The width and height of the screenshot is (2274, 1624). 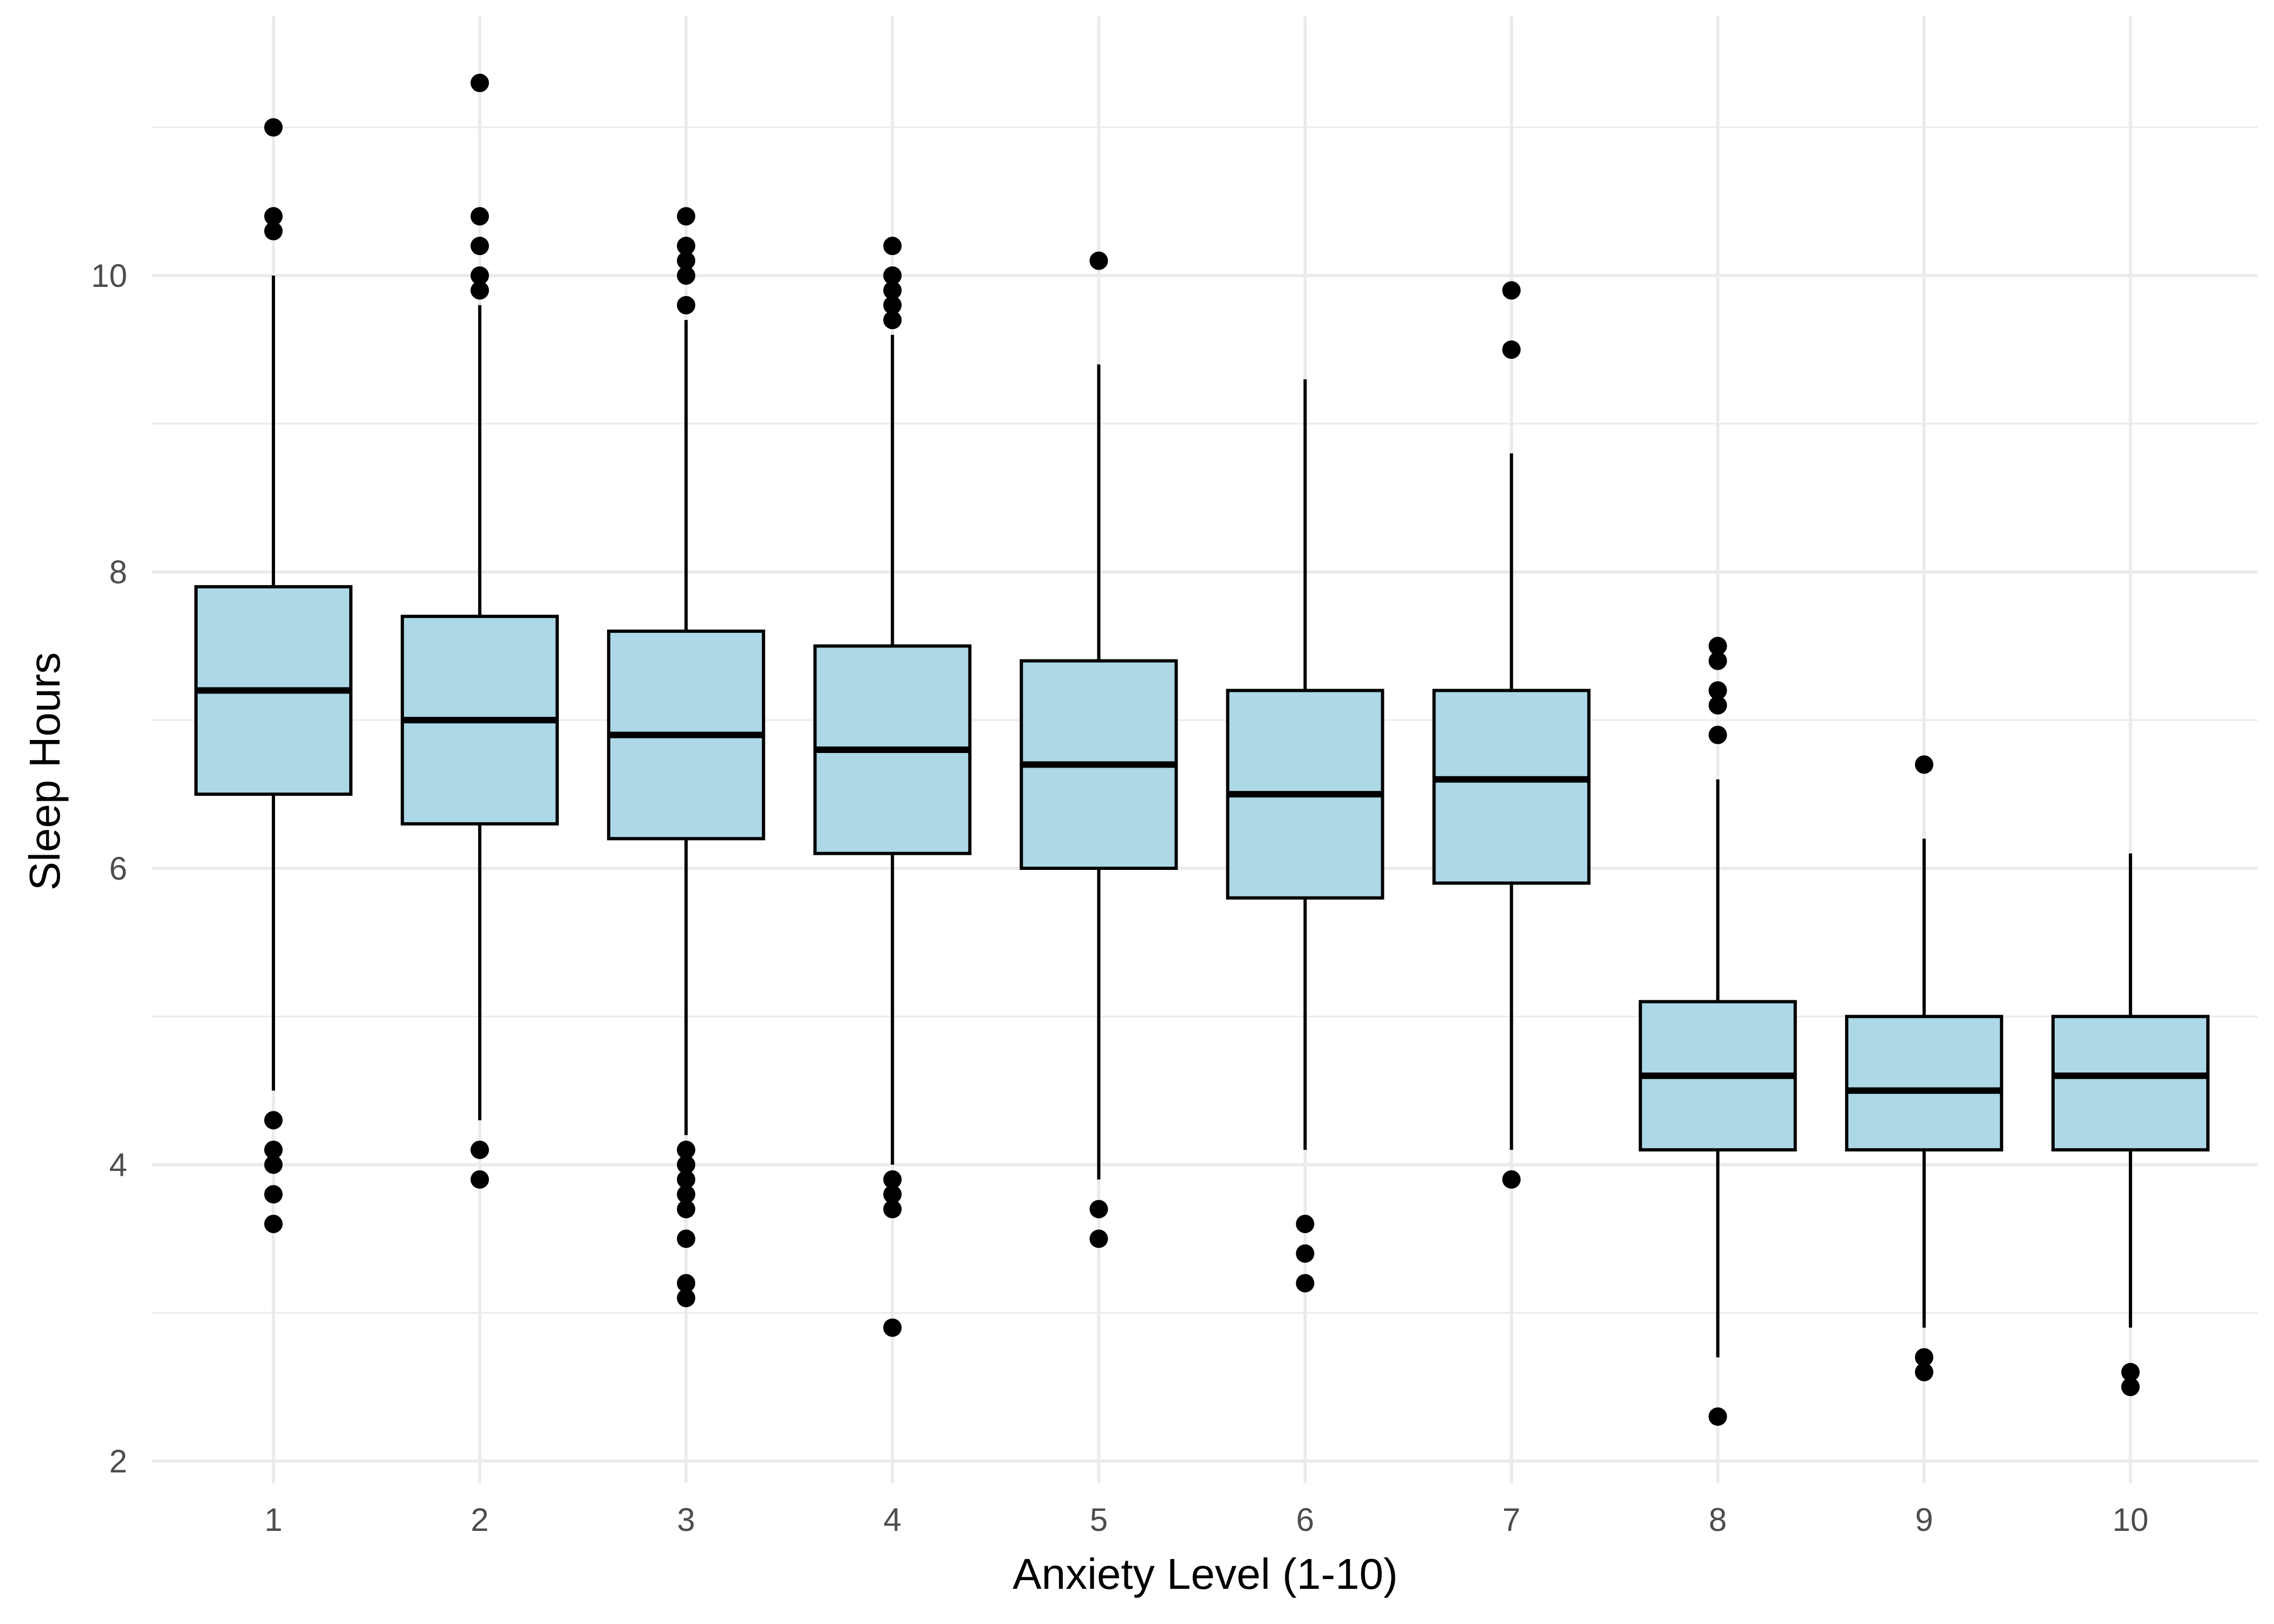 What do you see at coordinates (273, 1520) in the screenshot?
I see `x-tick-label: 1` at bounding box center [273, 1520].